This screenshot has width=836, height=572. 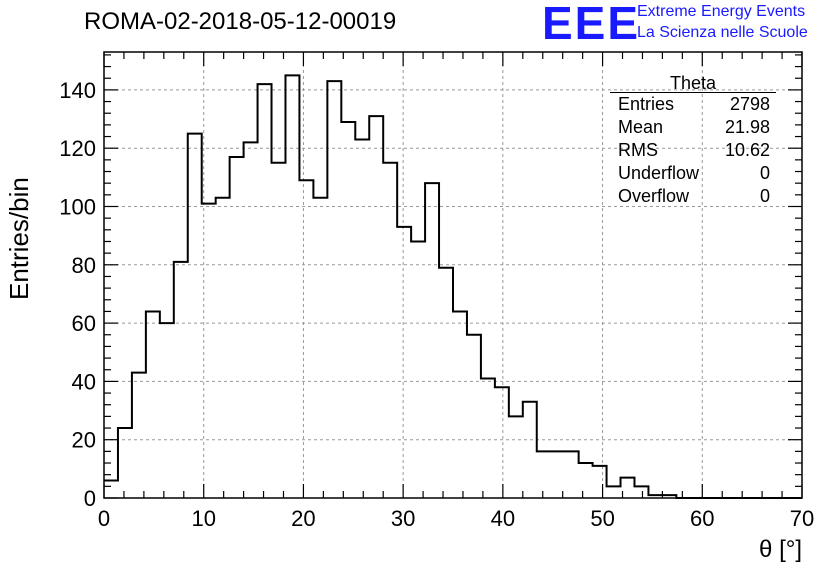 I want to click on logo-line-1: Extreme Energy Events, so click(x=721, y=11).